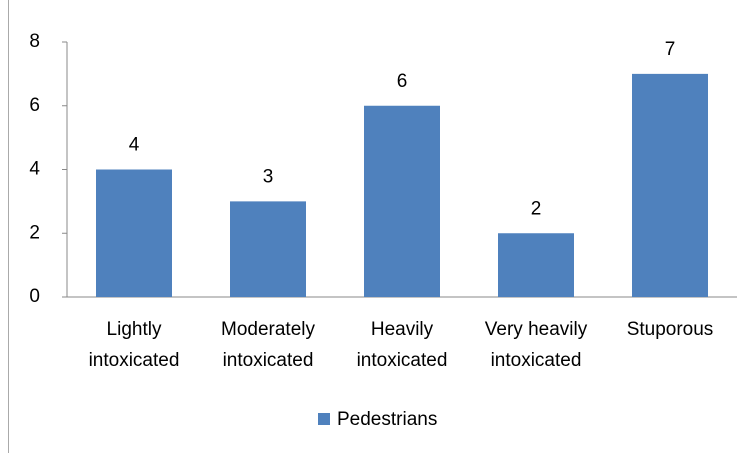 This screenshot has height=453, width=748. I want to click on x-tick-label: Moderately intoxicated, so click(268, 345).